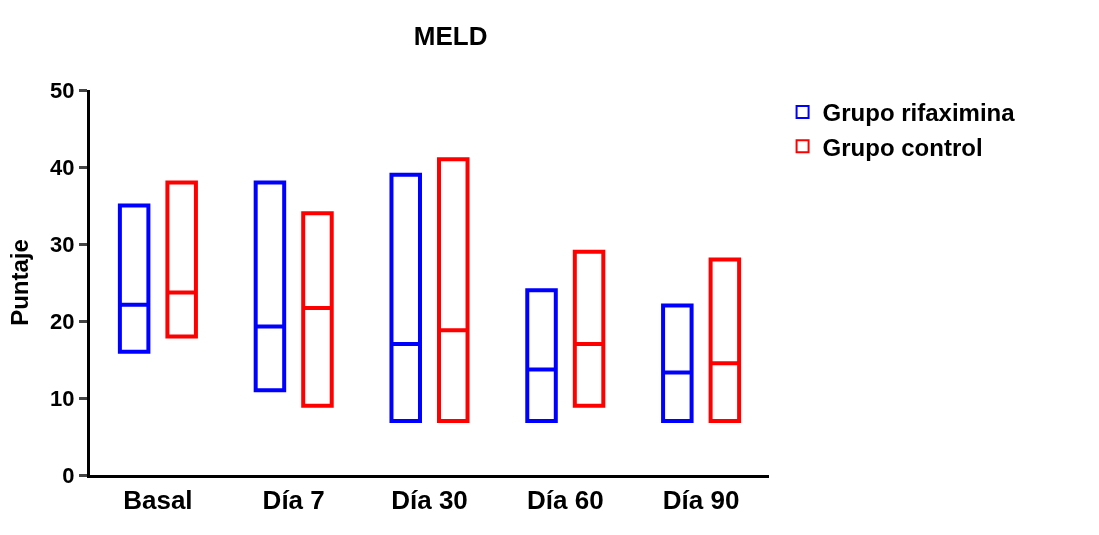  What do you see at coordinates (919, 113) in the screenshot?
I see `legend-label: Grupo rifaximina` at bounding box center [919, 113].